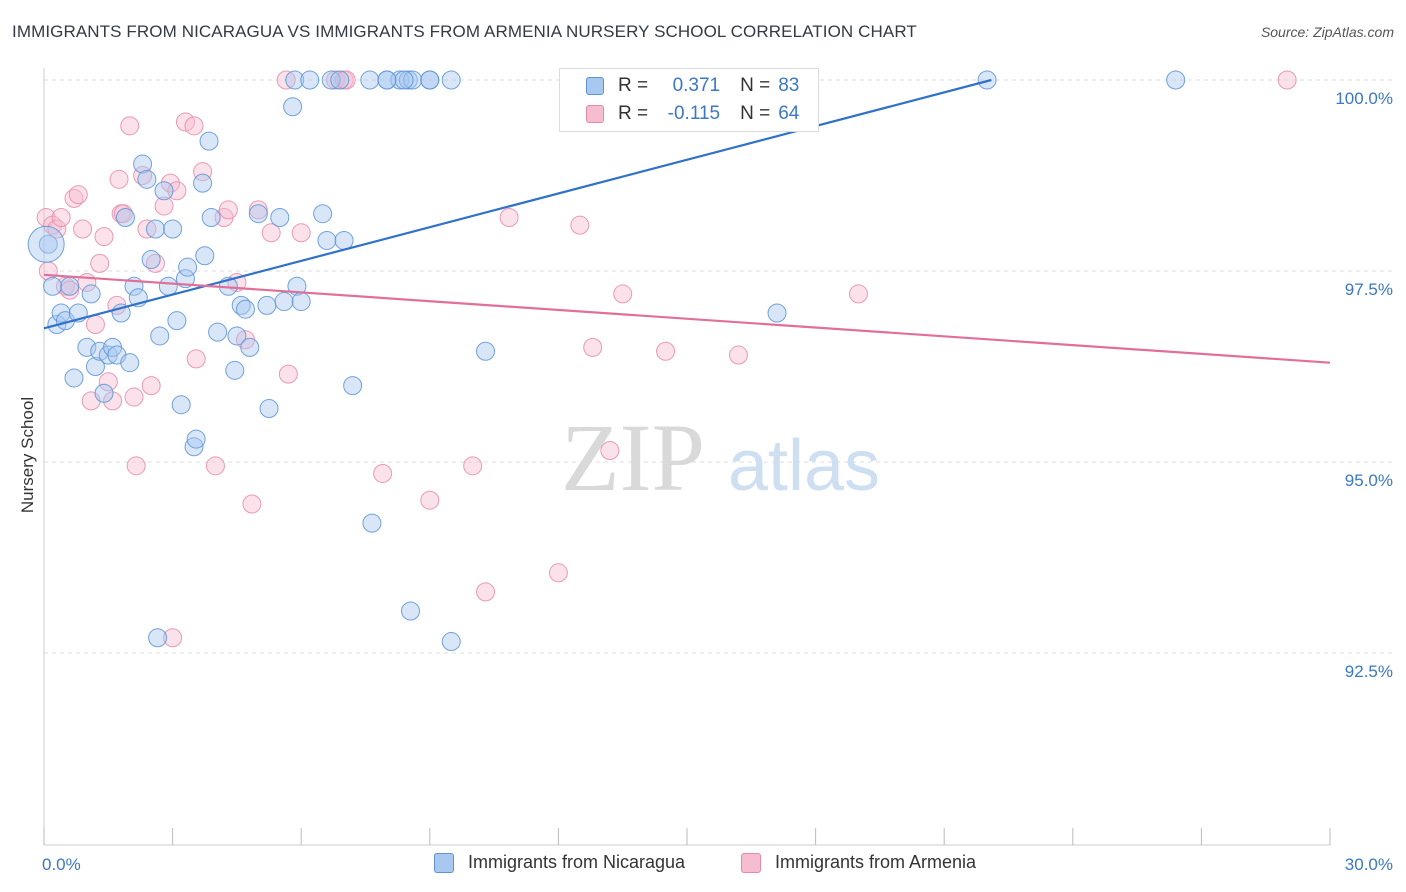 Image resolution: width=1406 pixels, height=892 pixels. What do you see at coordinates (27, 455) in the screenshot?
I see `y-axis-label: Nursery School` at bounding box center [27, 455].